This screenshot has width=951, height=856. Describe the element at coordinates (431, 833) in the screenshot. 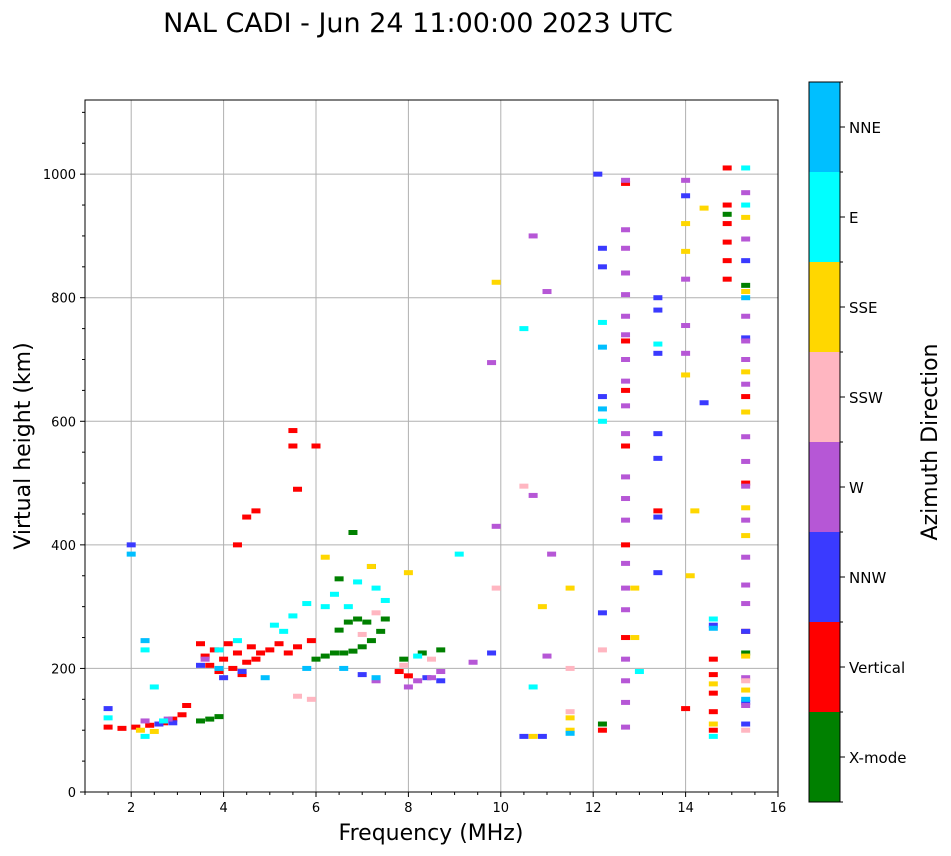

I see `x-axis-label: Frequency (MHz)` at that location.